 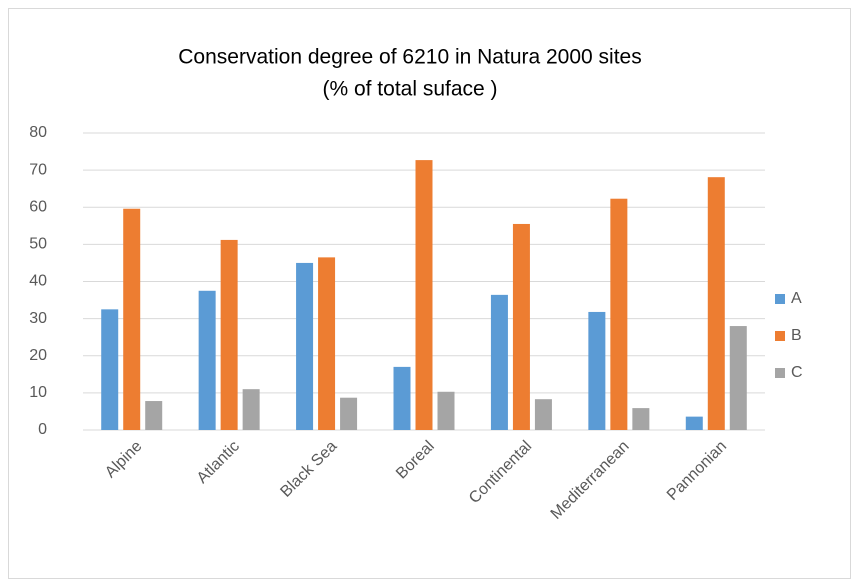 What do you see at coordinates (38, 132) in the screenshot?
I see `y-tick-label: 80` at bounding box center [38, 132].